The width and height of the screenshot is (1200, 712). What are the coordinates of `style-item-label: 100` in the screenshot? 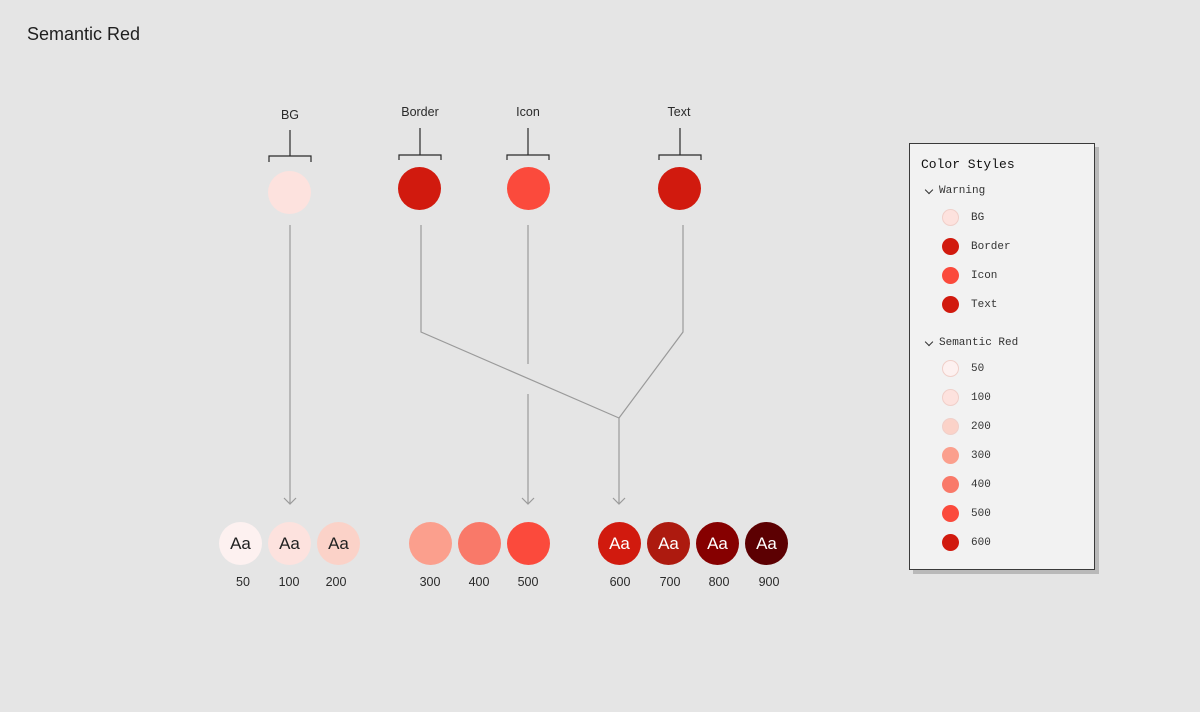 It's located at (981, 397).